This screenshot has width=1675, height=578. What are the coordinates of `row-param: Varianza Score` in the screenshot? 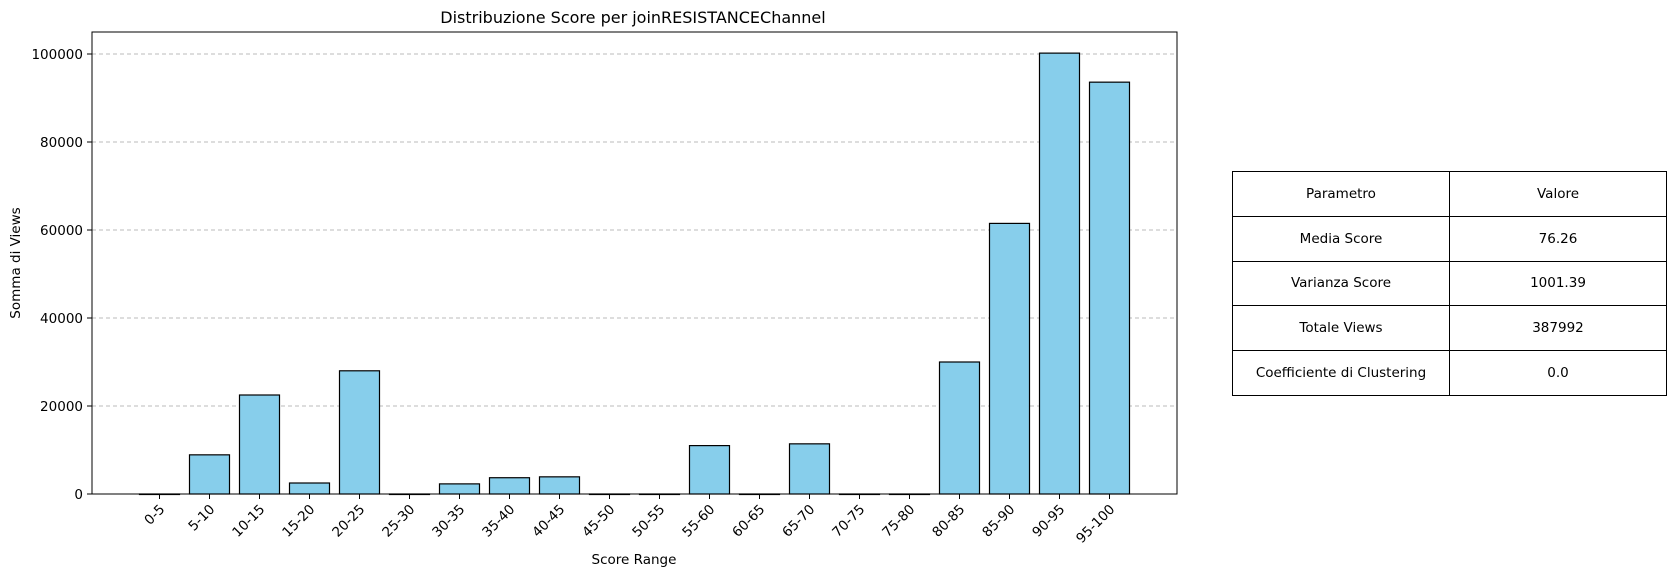 It's located at (1341, 283).